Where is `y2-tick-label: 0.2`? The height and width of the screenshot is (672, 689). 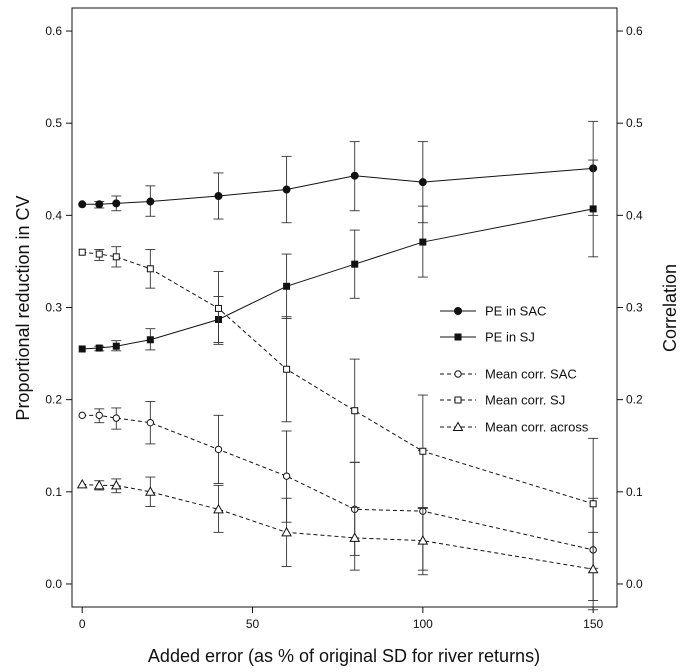
y2-tick-label: 0.2 is located at coordinates (634, 400).